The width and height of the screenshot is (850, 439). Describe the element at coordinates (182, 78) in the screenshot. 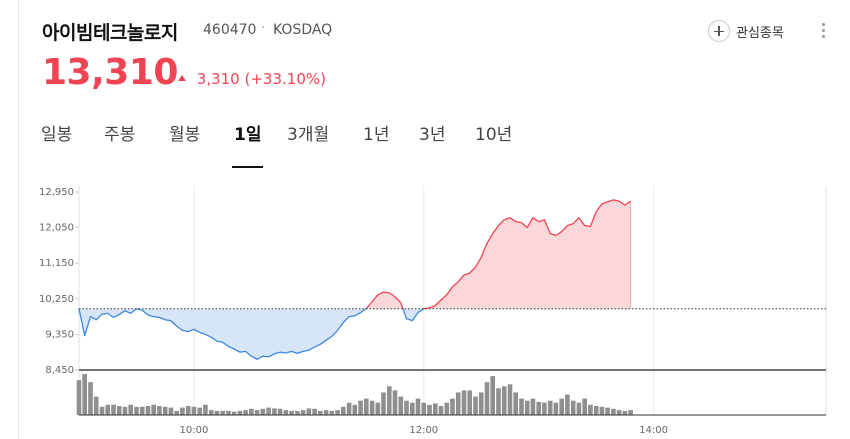

I see `up-arrow-icon` at that location.